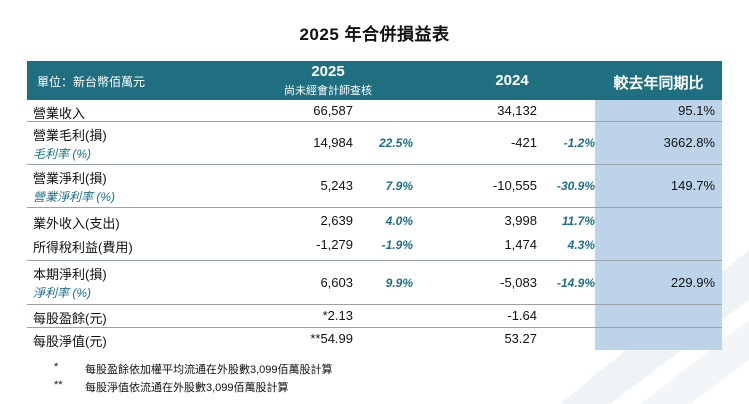  I want to click on row-sublabel: 毛利率 (%), so click(62, 154).